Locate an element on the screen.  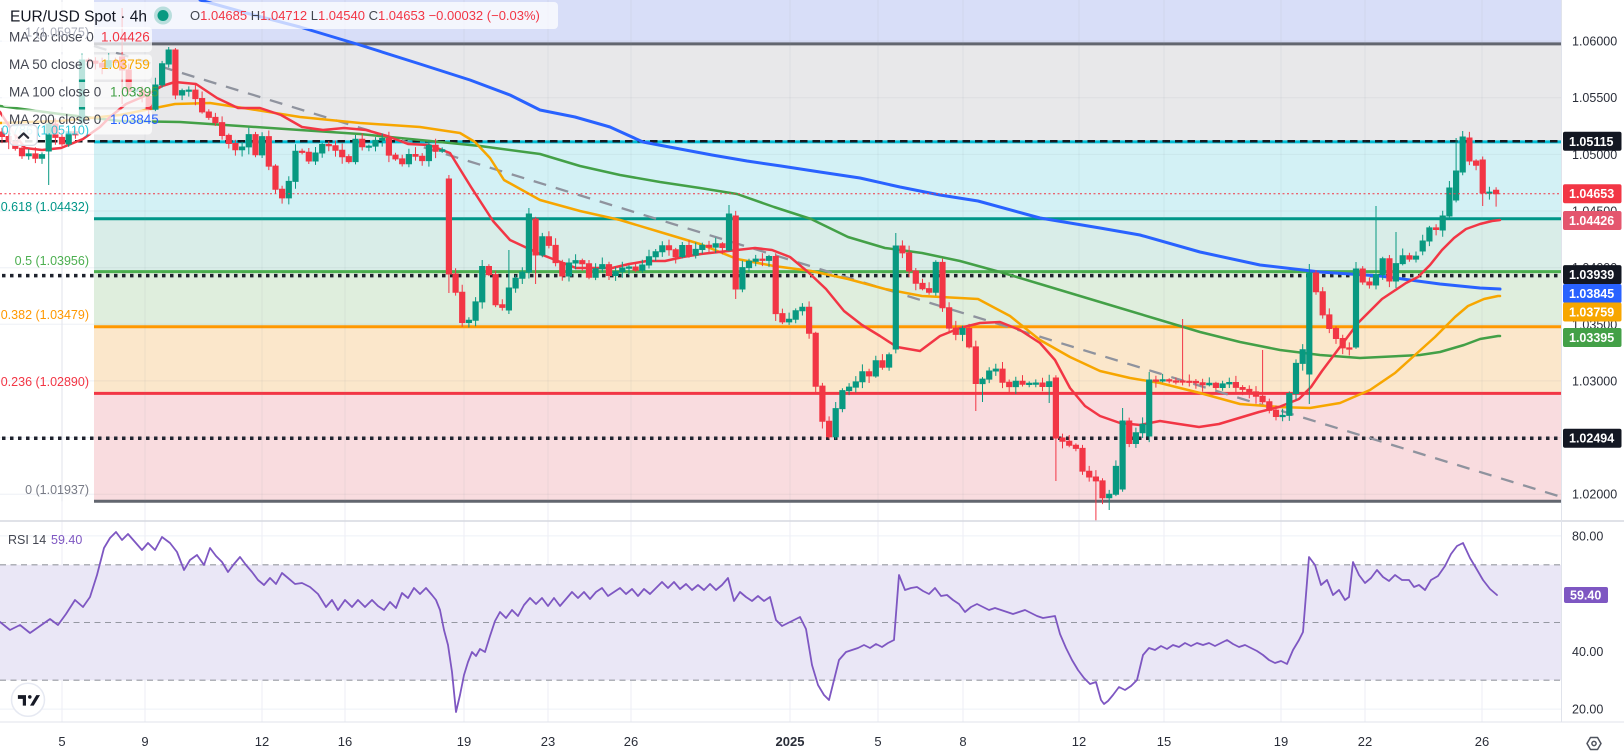
svg-text: EUR/USD Spot · 4h is located at coordinates (78, 17).